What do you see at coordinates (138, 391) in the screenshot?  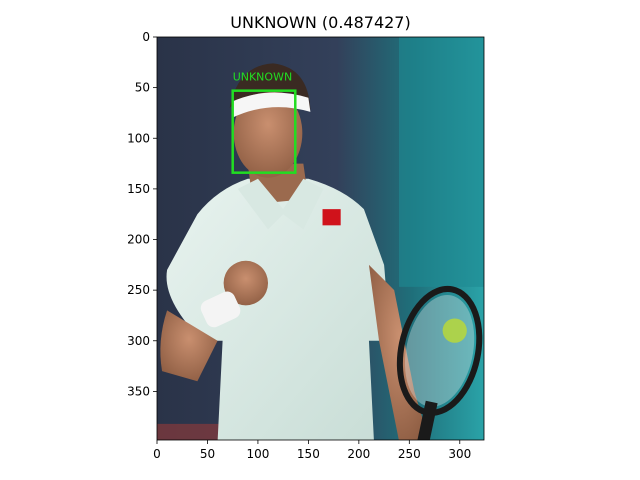 I see `y-tick-label: 350` at bounding box center [138, 391].